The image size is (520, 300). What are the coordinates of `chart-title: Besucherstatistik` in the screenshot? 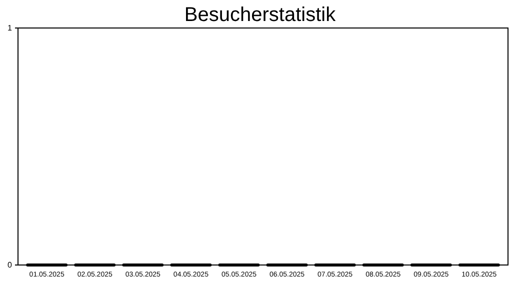 It's located at (260, 15).